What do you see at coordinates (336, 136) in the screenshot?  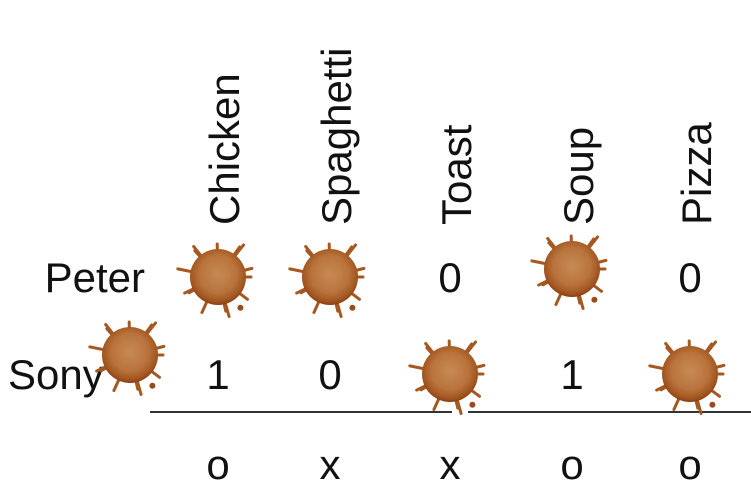 I see `column-header: Spaghetti` at bounding box center [336, 136].